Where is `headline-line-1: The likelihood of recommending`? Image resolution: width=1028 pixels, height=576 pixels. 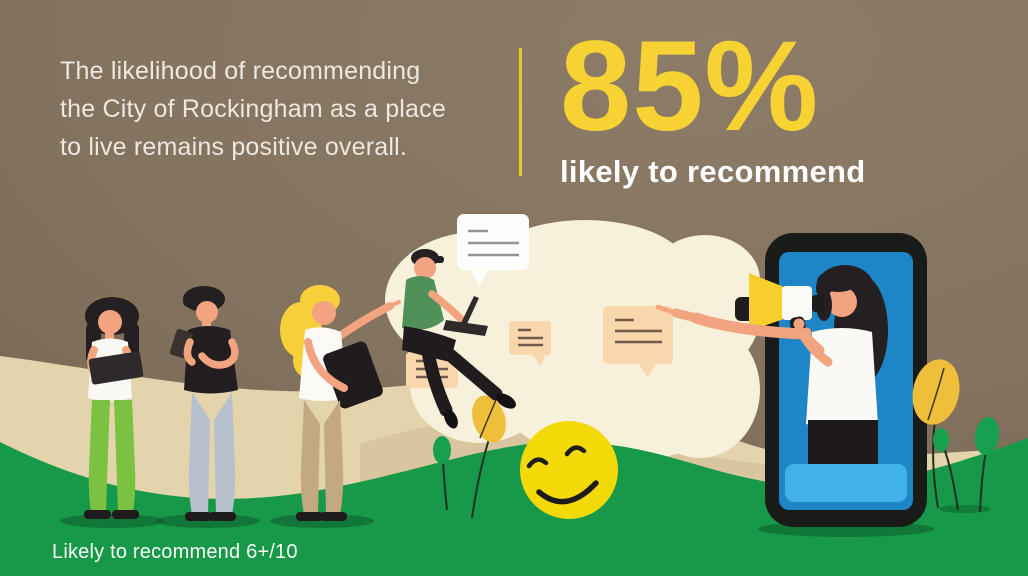
headline-line-1: The likelihood of recommending is located at coordinates (240, 71).